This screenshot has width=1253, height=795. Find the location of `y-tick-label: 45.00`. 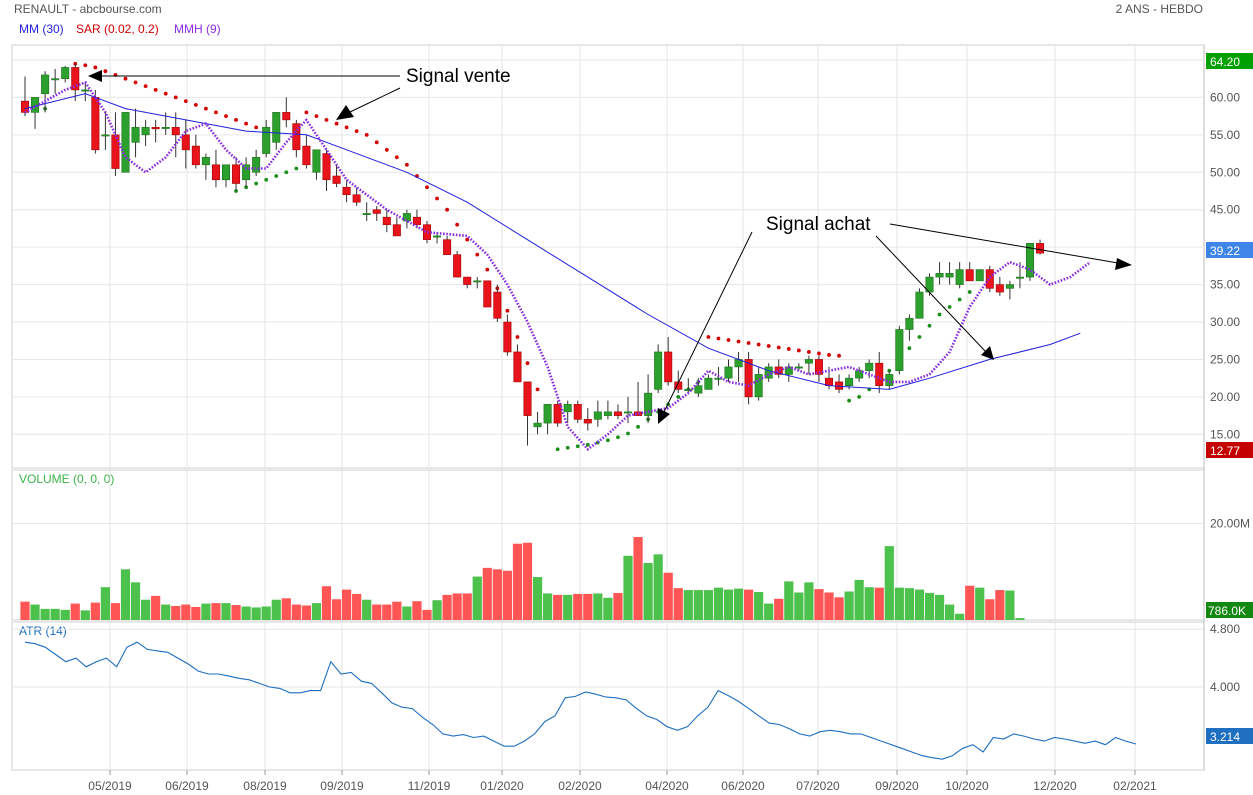

y-tick-label: 45.00 is located at coordinates (1225, 210).